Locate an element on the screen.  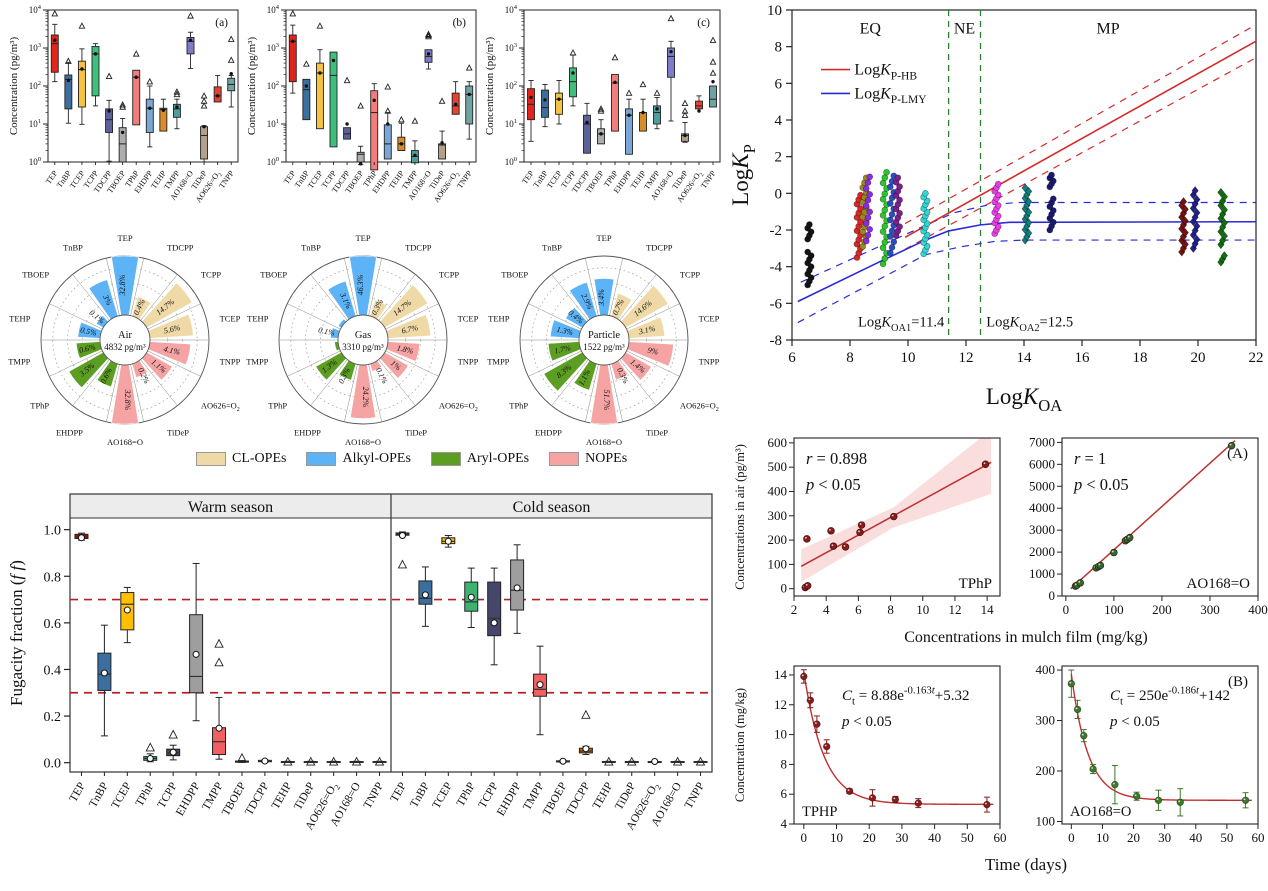
svg-text: TMPP is located at coordinates (19, 362).